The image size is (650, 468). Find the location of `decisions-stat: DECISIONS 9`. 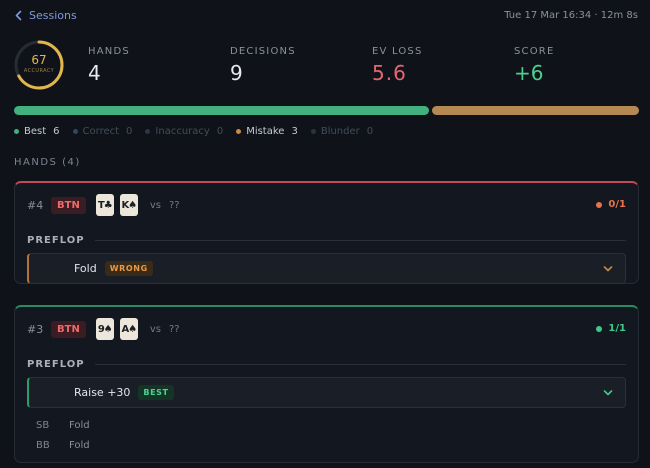

decisions-stat: DECISIONS 9 is located at coordinates (263, 65).